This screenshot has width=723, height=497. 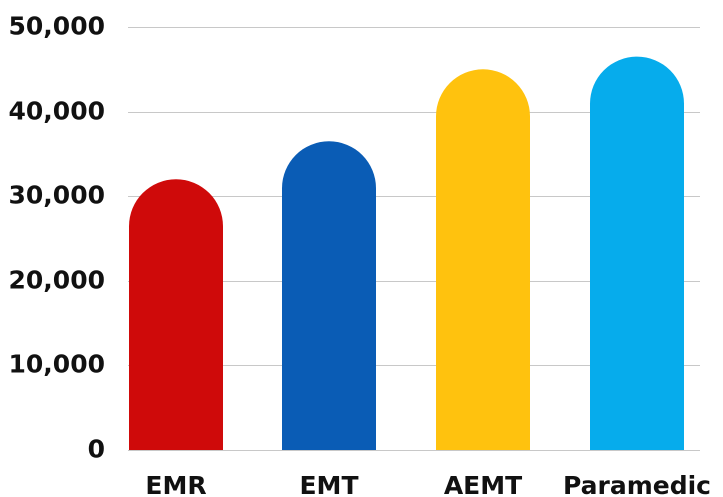 I want to click on y-tick-label: 40,000, so click(x=57, y=111).